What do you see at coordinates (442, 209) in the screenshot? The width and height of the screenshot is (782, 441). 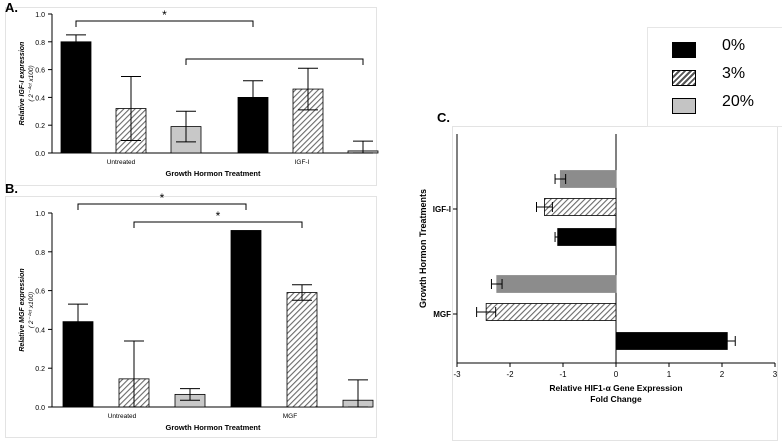 I see `y-tick-label: IGF-I` at bounding box center [442, 209].